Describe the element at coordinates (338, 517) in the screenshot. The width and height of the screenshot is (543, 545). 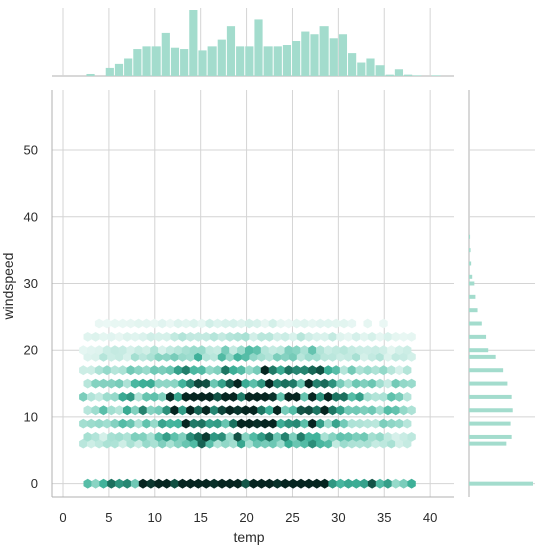
I see `x-tick-label: 30` at that location.